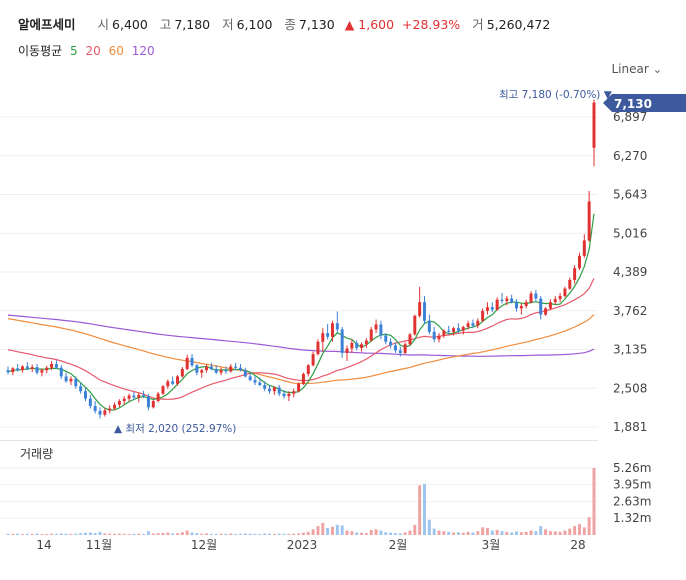 Image resolution: width=686 pixels, height=580 pixels. Describe the element at coordinates (630, 350) in the screenshot. I see `price-tick-label: 3,135` at that location.